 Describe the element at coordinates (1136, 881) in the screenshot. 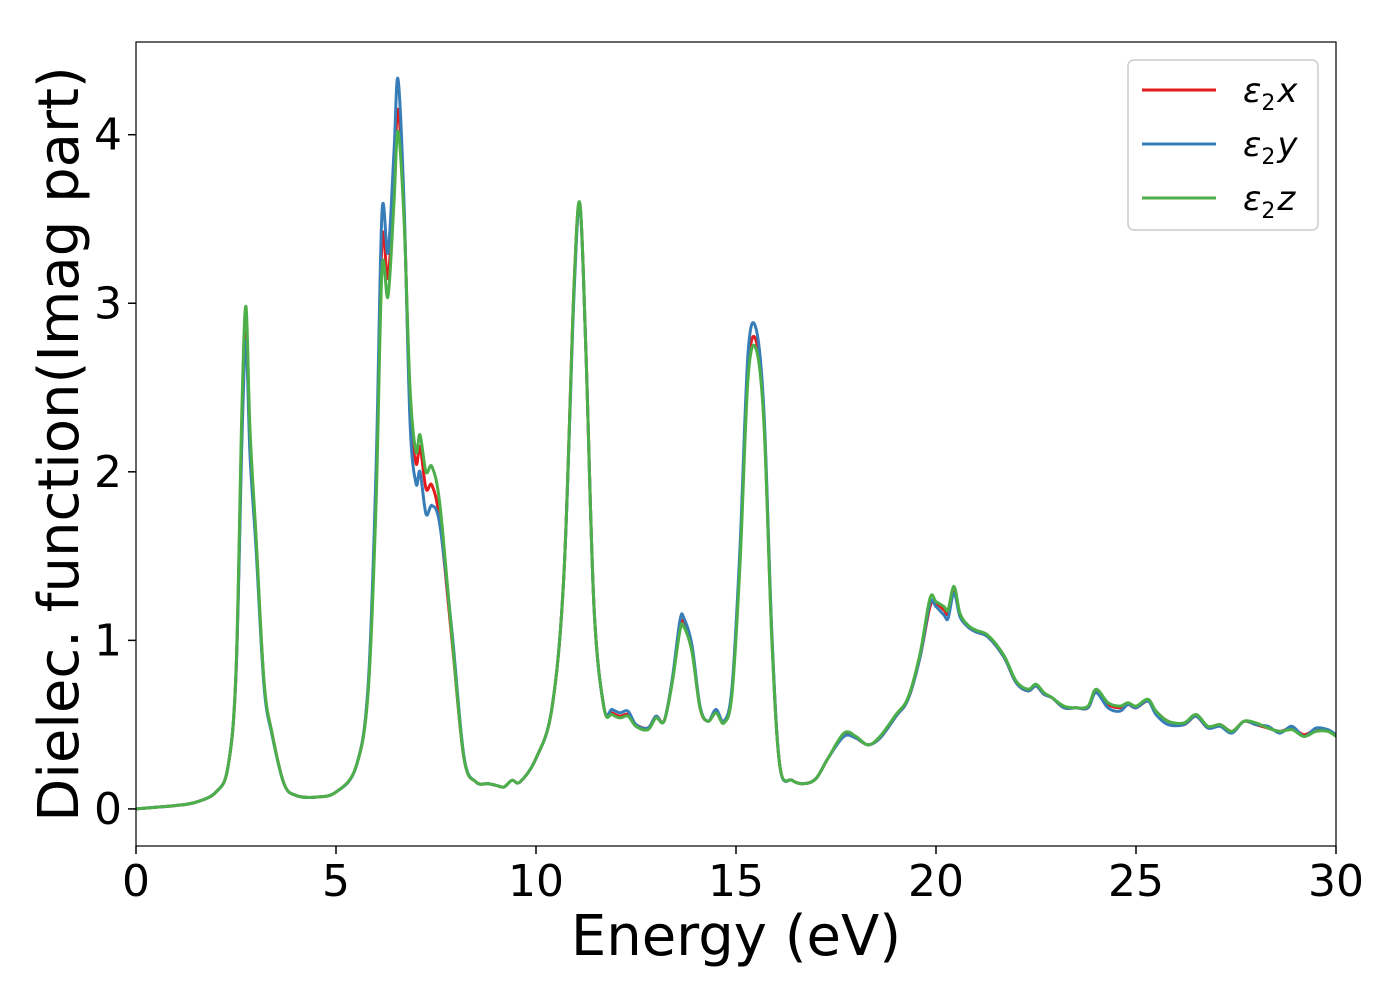

I see `x-tick-label: 25` at that location.